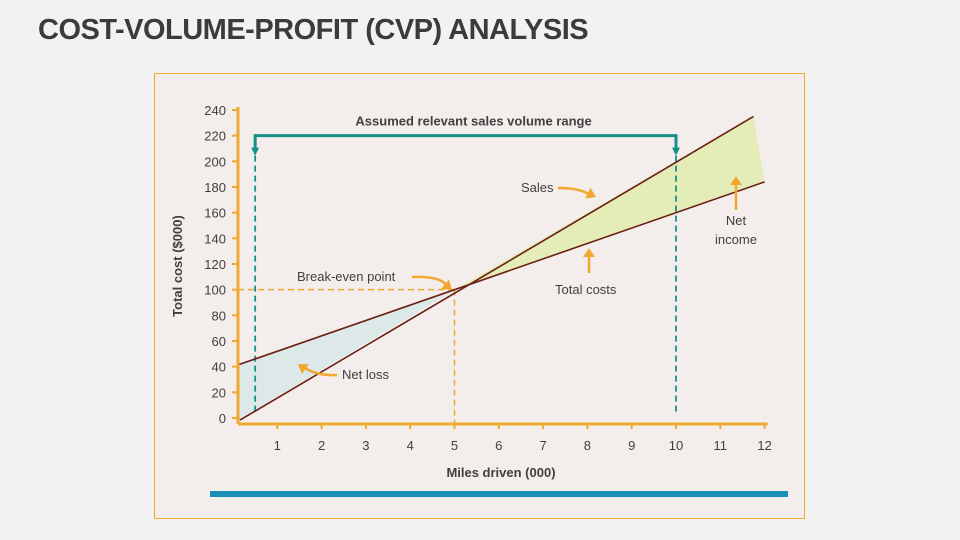 This screenshot has width=960, height=540. Describe the element at coordinates (365, 374) in the screenshot. I see `net-loss-label: Net loss` at that location.